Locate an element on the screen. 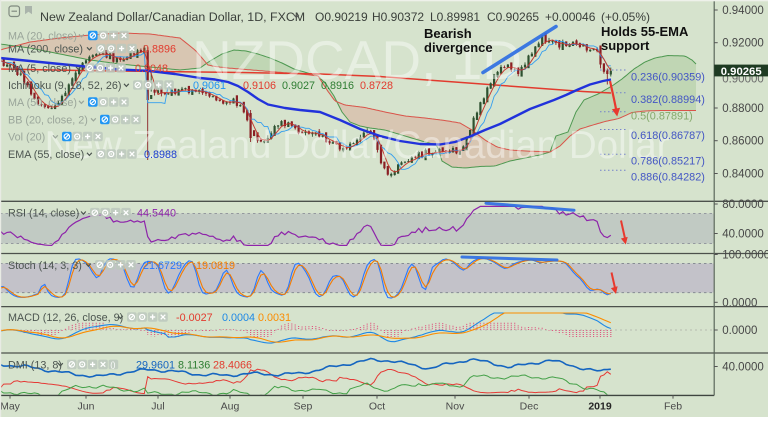  svg-text: 0.88000 is located at coordinates (743, 109).